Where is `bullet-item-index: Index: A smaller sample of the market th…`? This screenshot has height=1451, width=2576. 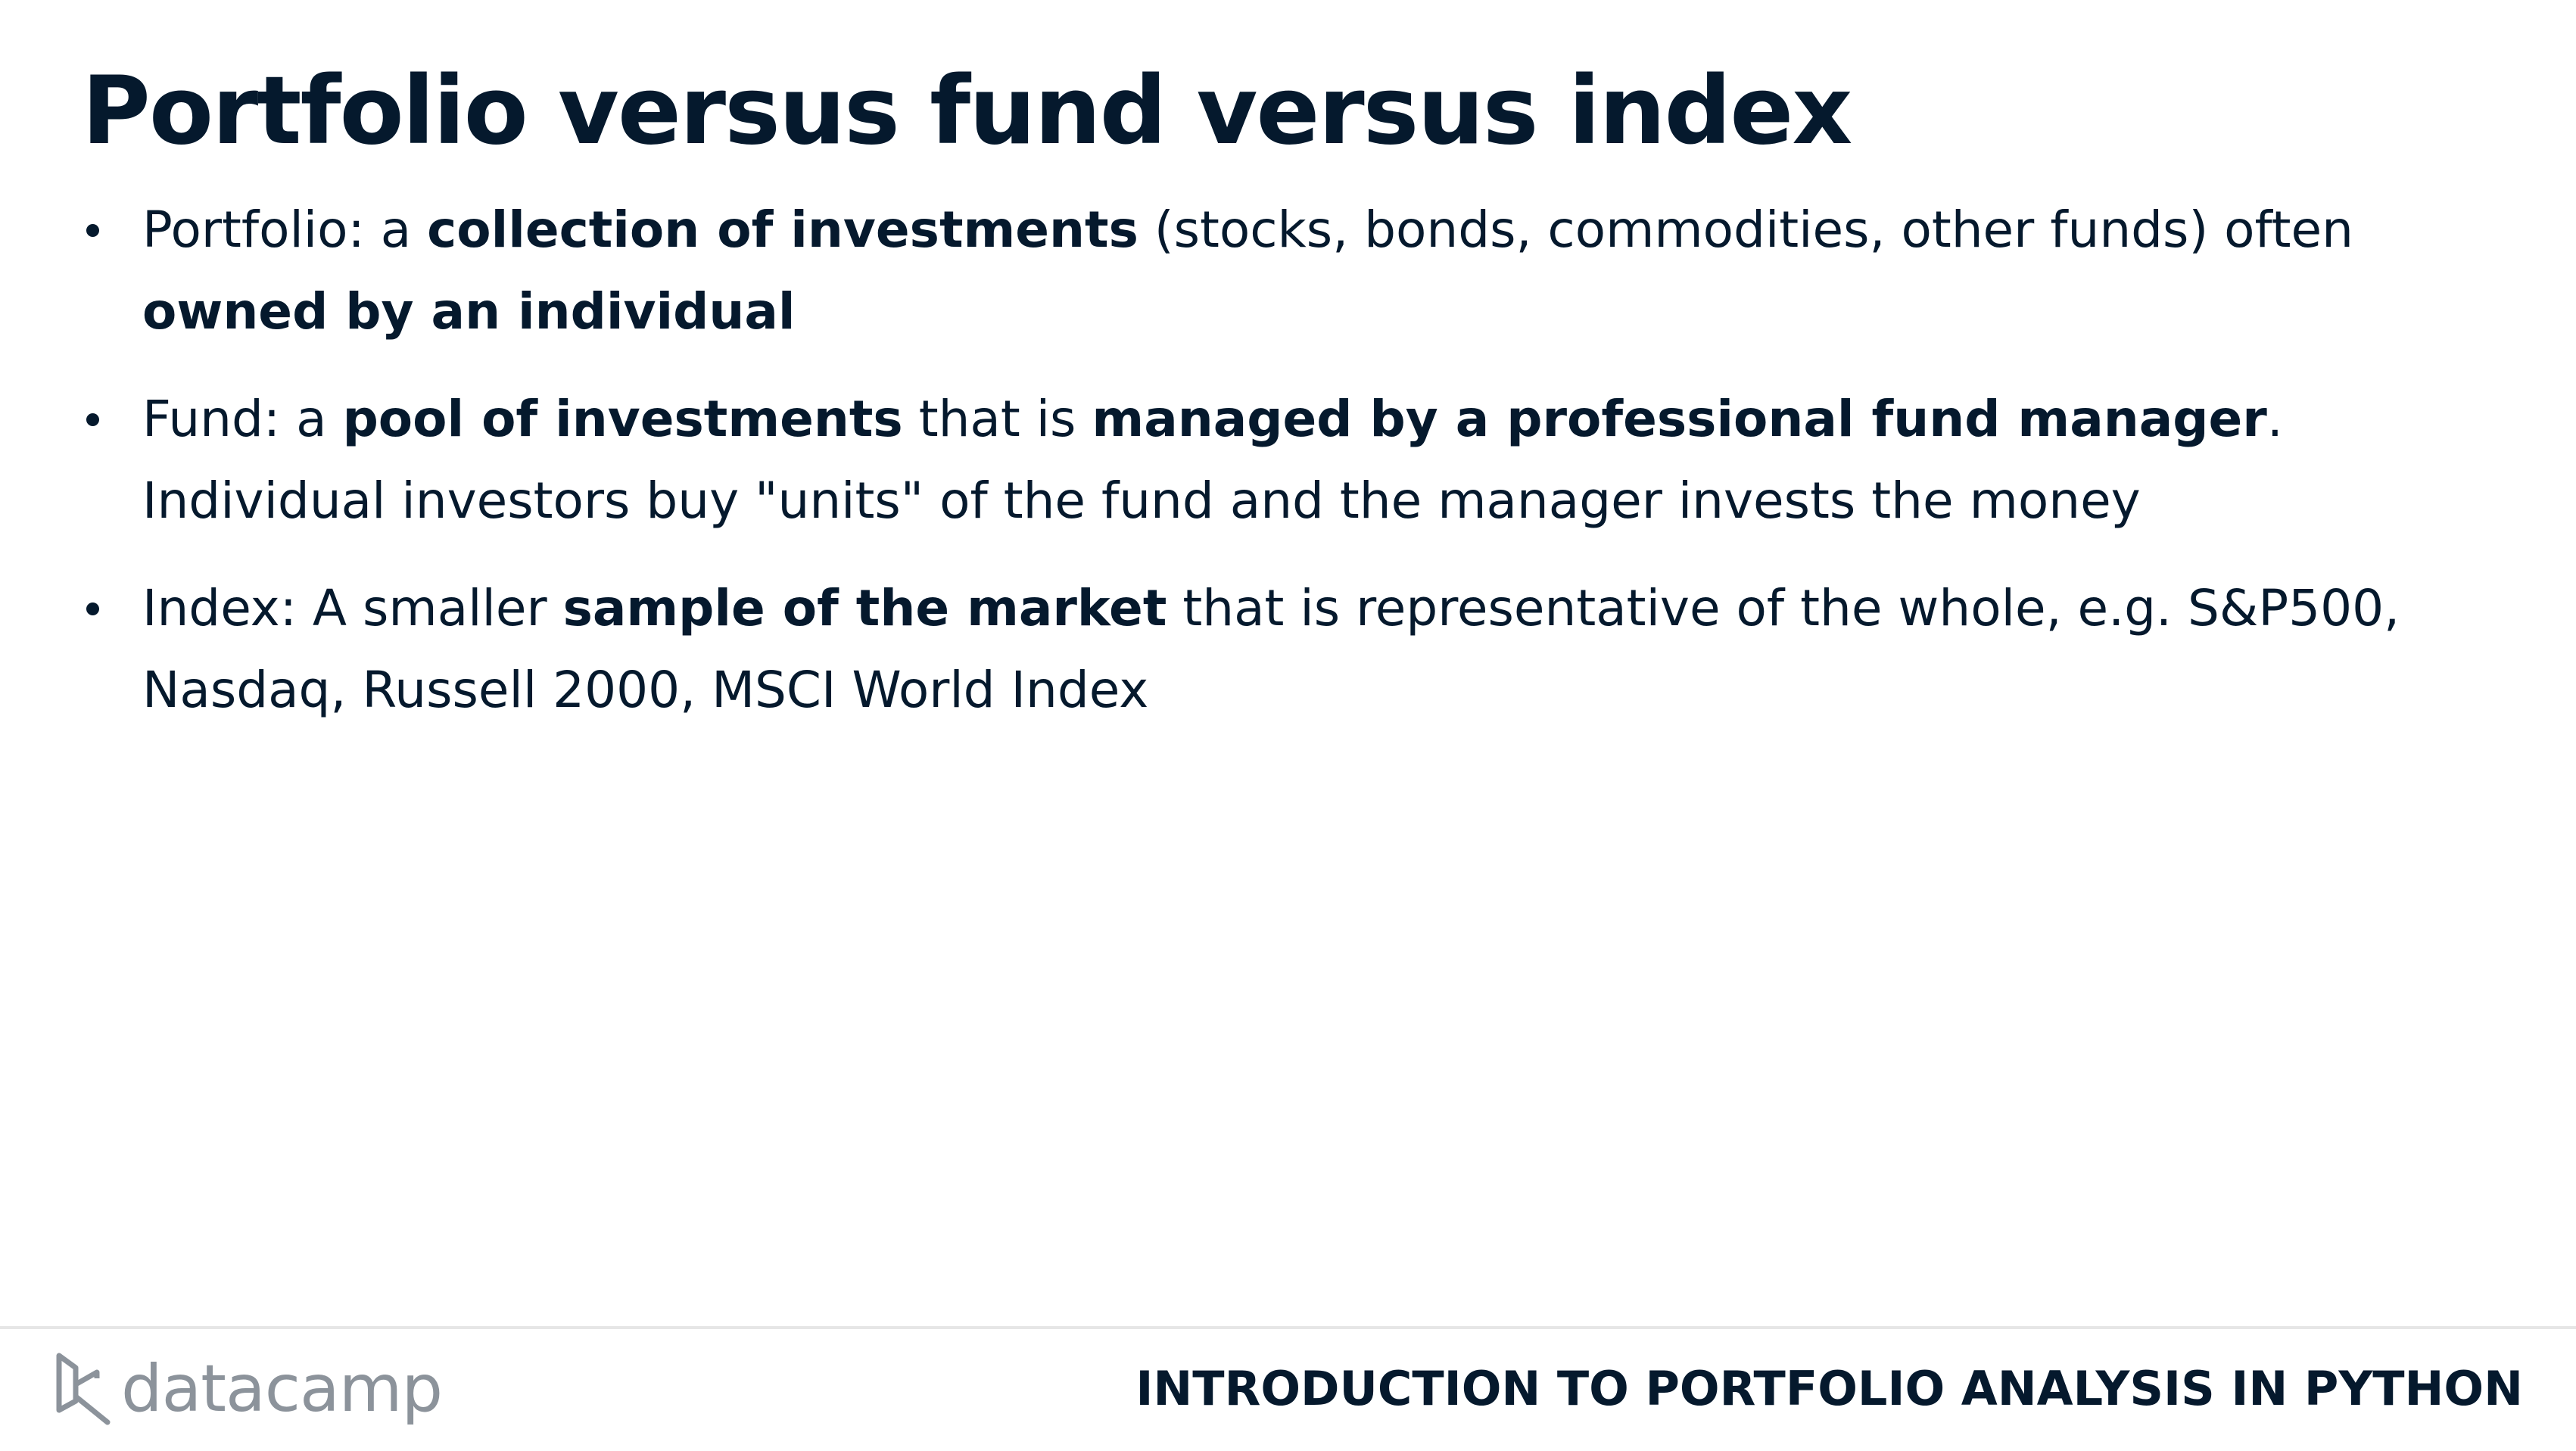 bullet-item-index: Index: A smaller sample of the market th… is located at coordinates (1285, 649).